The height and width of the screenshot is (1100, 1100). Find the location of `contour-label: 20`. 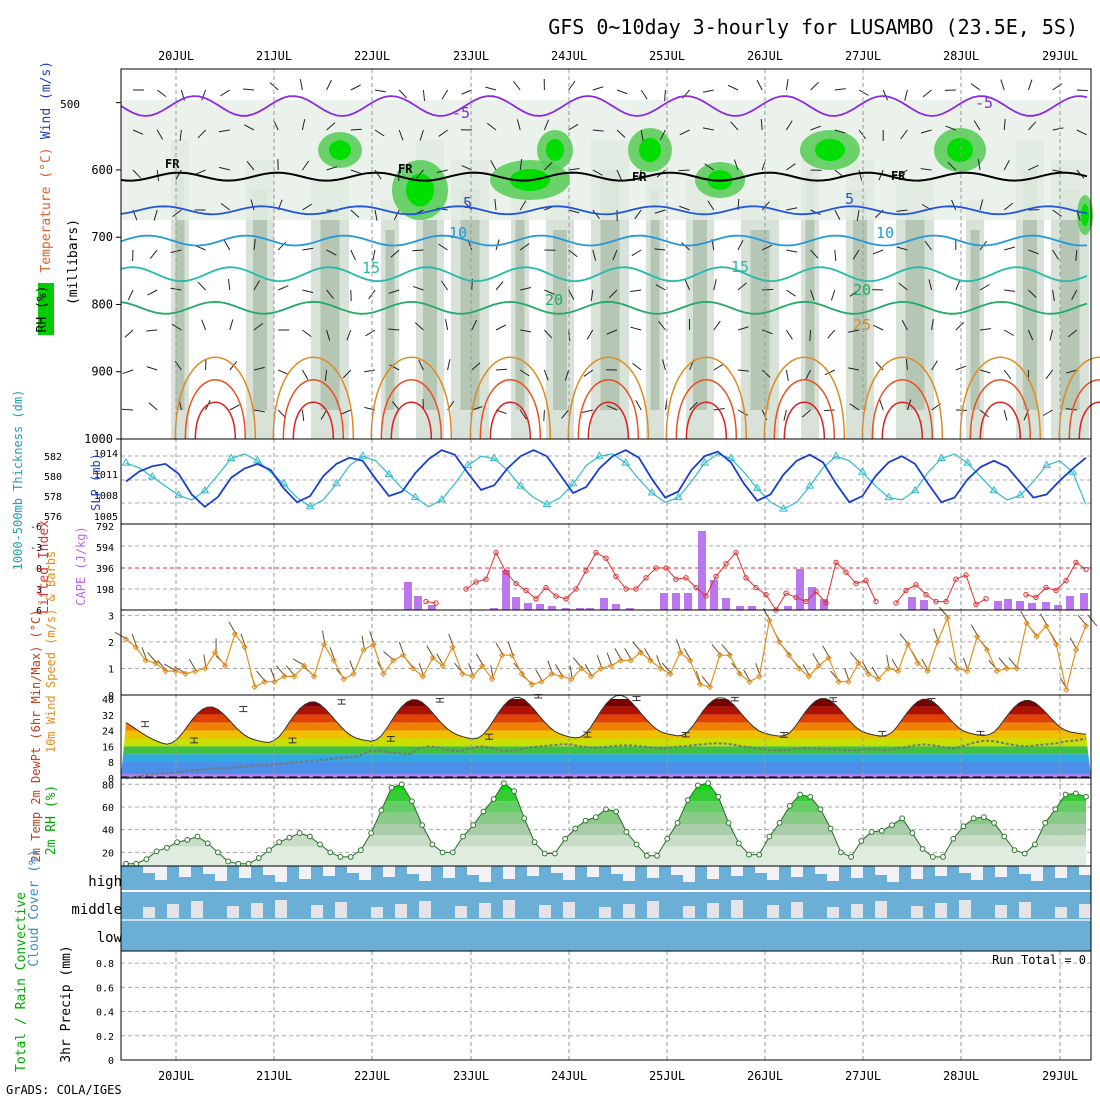

contour-label: 20 is located at coordinates (554, 300).